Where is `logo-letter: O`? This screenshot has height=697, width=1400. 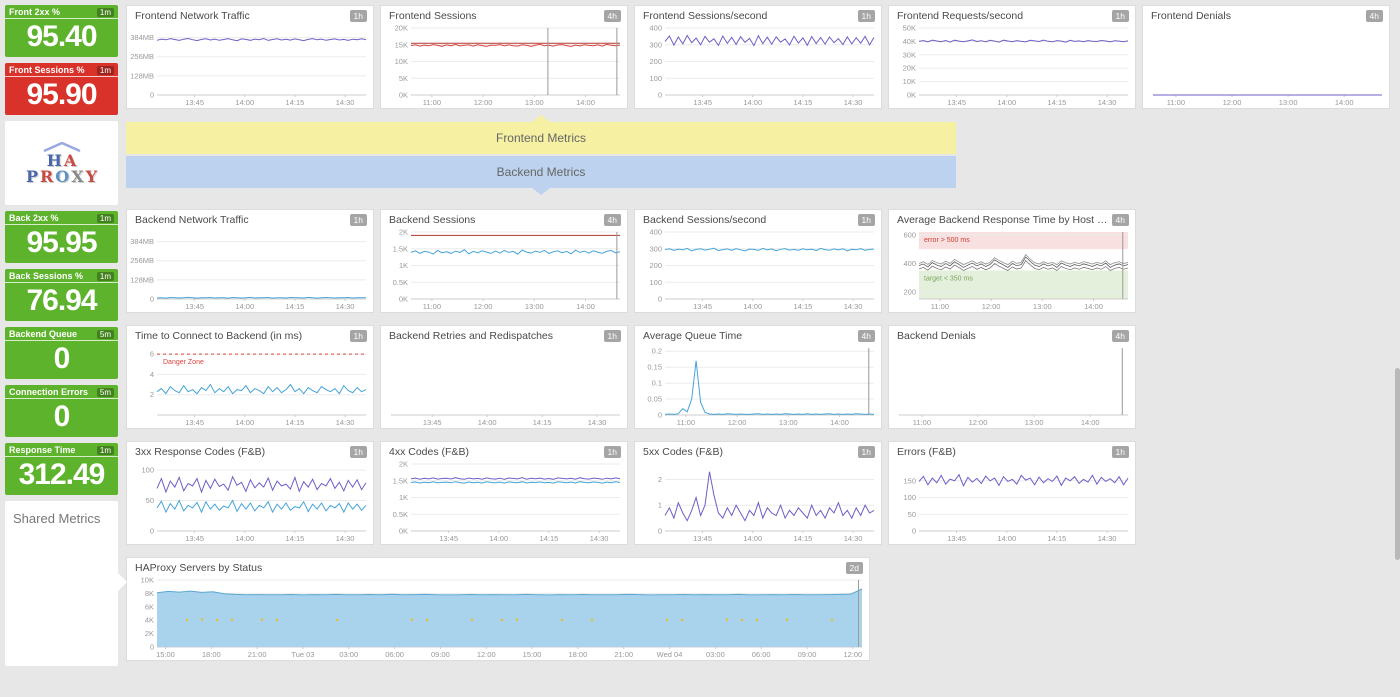 logo-letter: O is located at coordinates (62, 176).